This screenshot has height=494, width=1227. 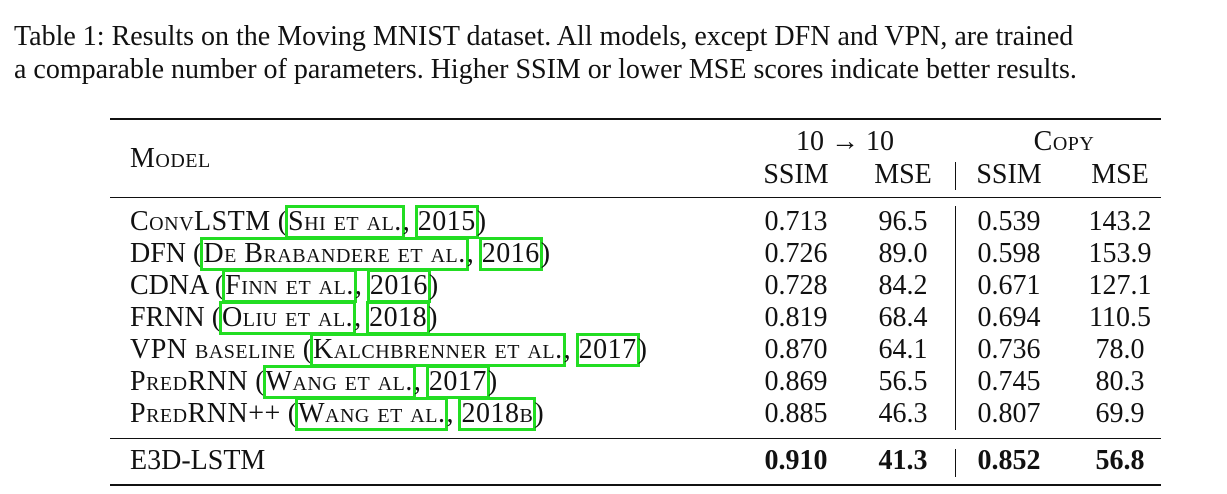 What do you see at coordinates (903, 381) in the screenshot?
I see `table-cell-mse-1: 56.5` at bounding box center [903, 381].